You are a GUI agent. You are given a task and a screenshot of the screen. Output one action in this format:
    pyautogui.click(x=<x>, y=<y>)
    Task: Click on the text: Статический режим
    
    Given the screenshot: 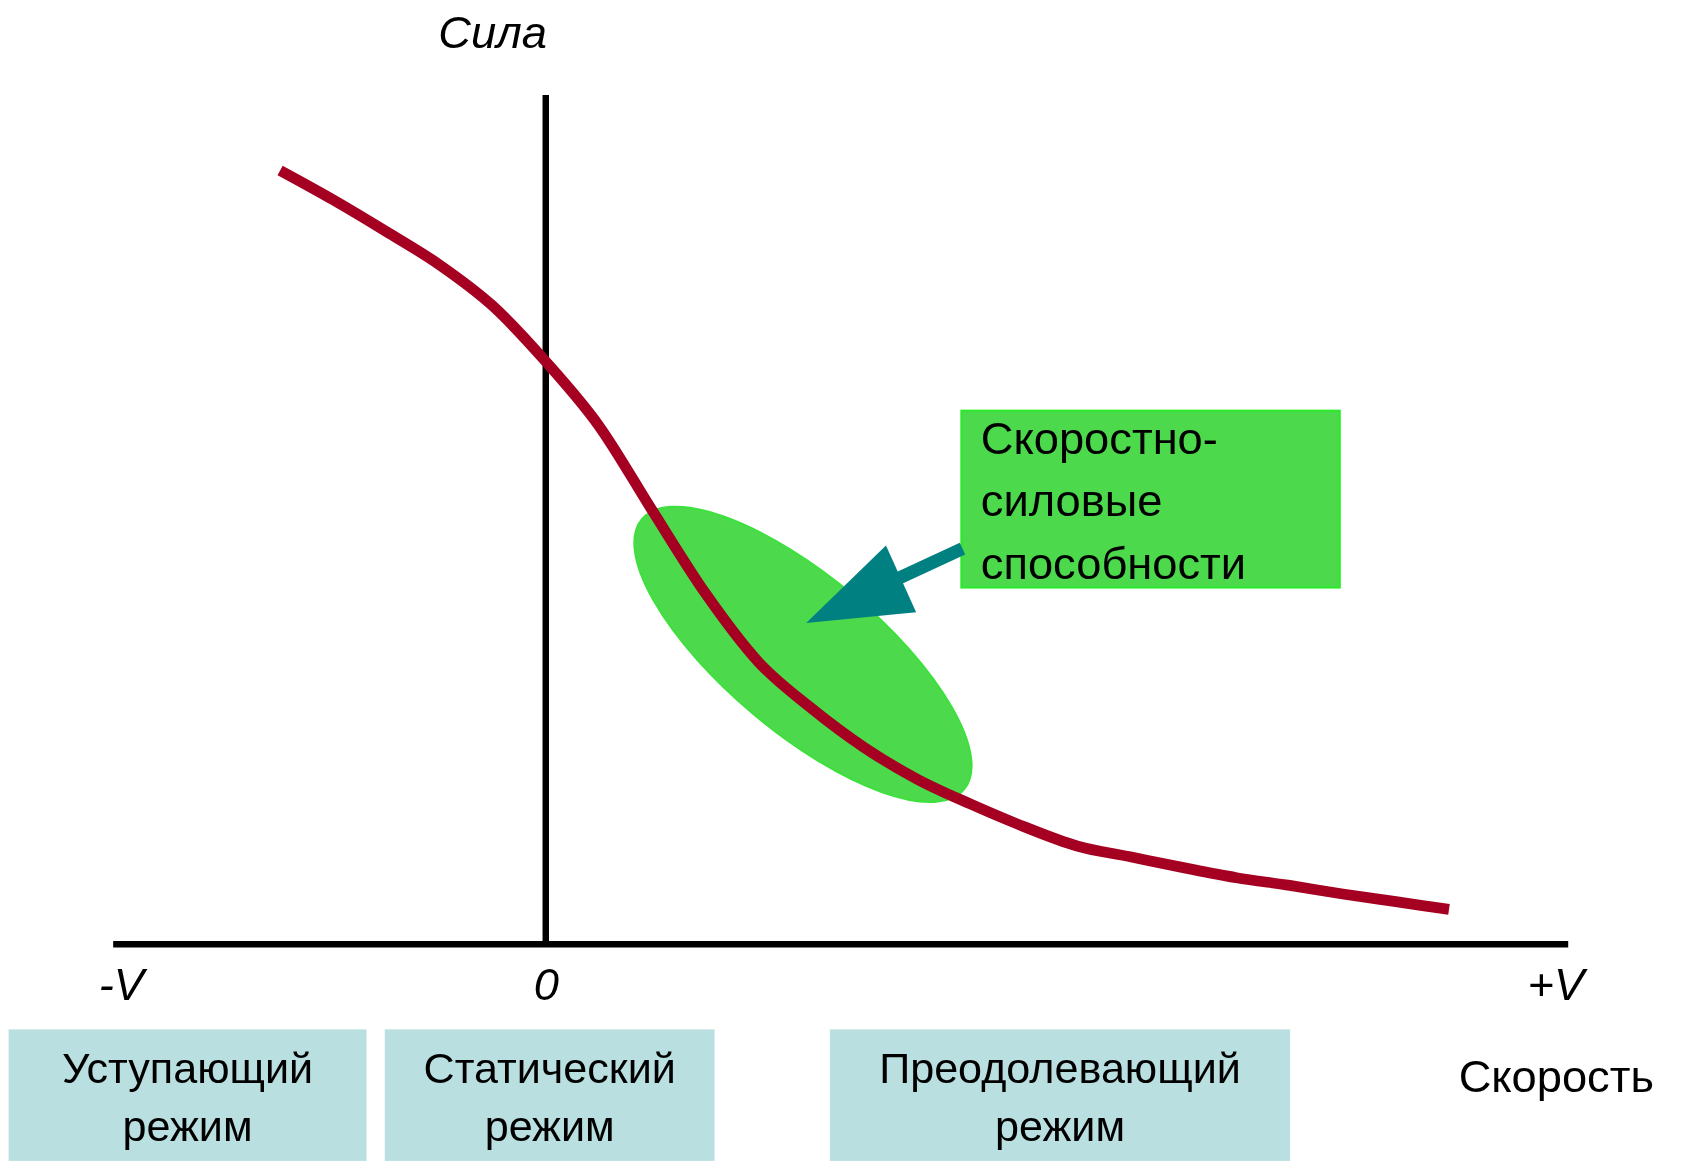 What is the action you would take?
    pyautogui.click(x=549, y=1097)
    